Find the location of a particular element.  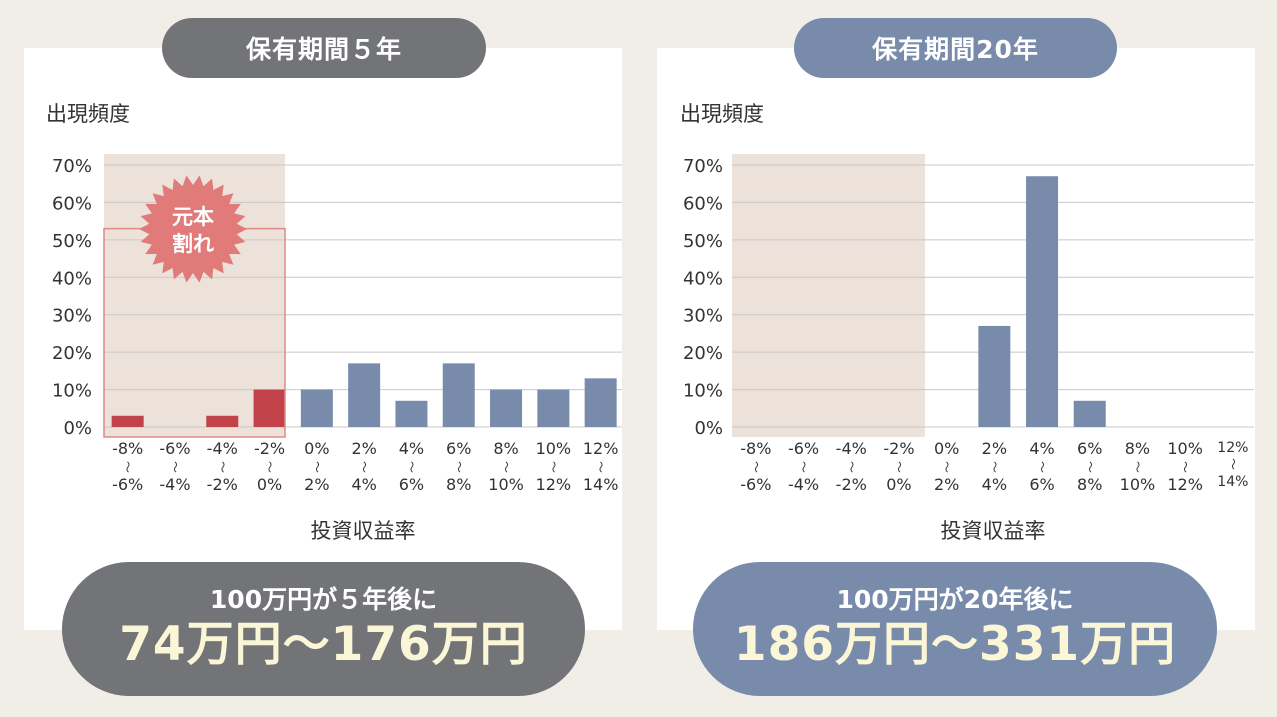

left-ylabel: 出現頻度 is located at coordinates (88, 114).